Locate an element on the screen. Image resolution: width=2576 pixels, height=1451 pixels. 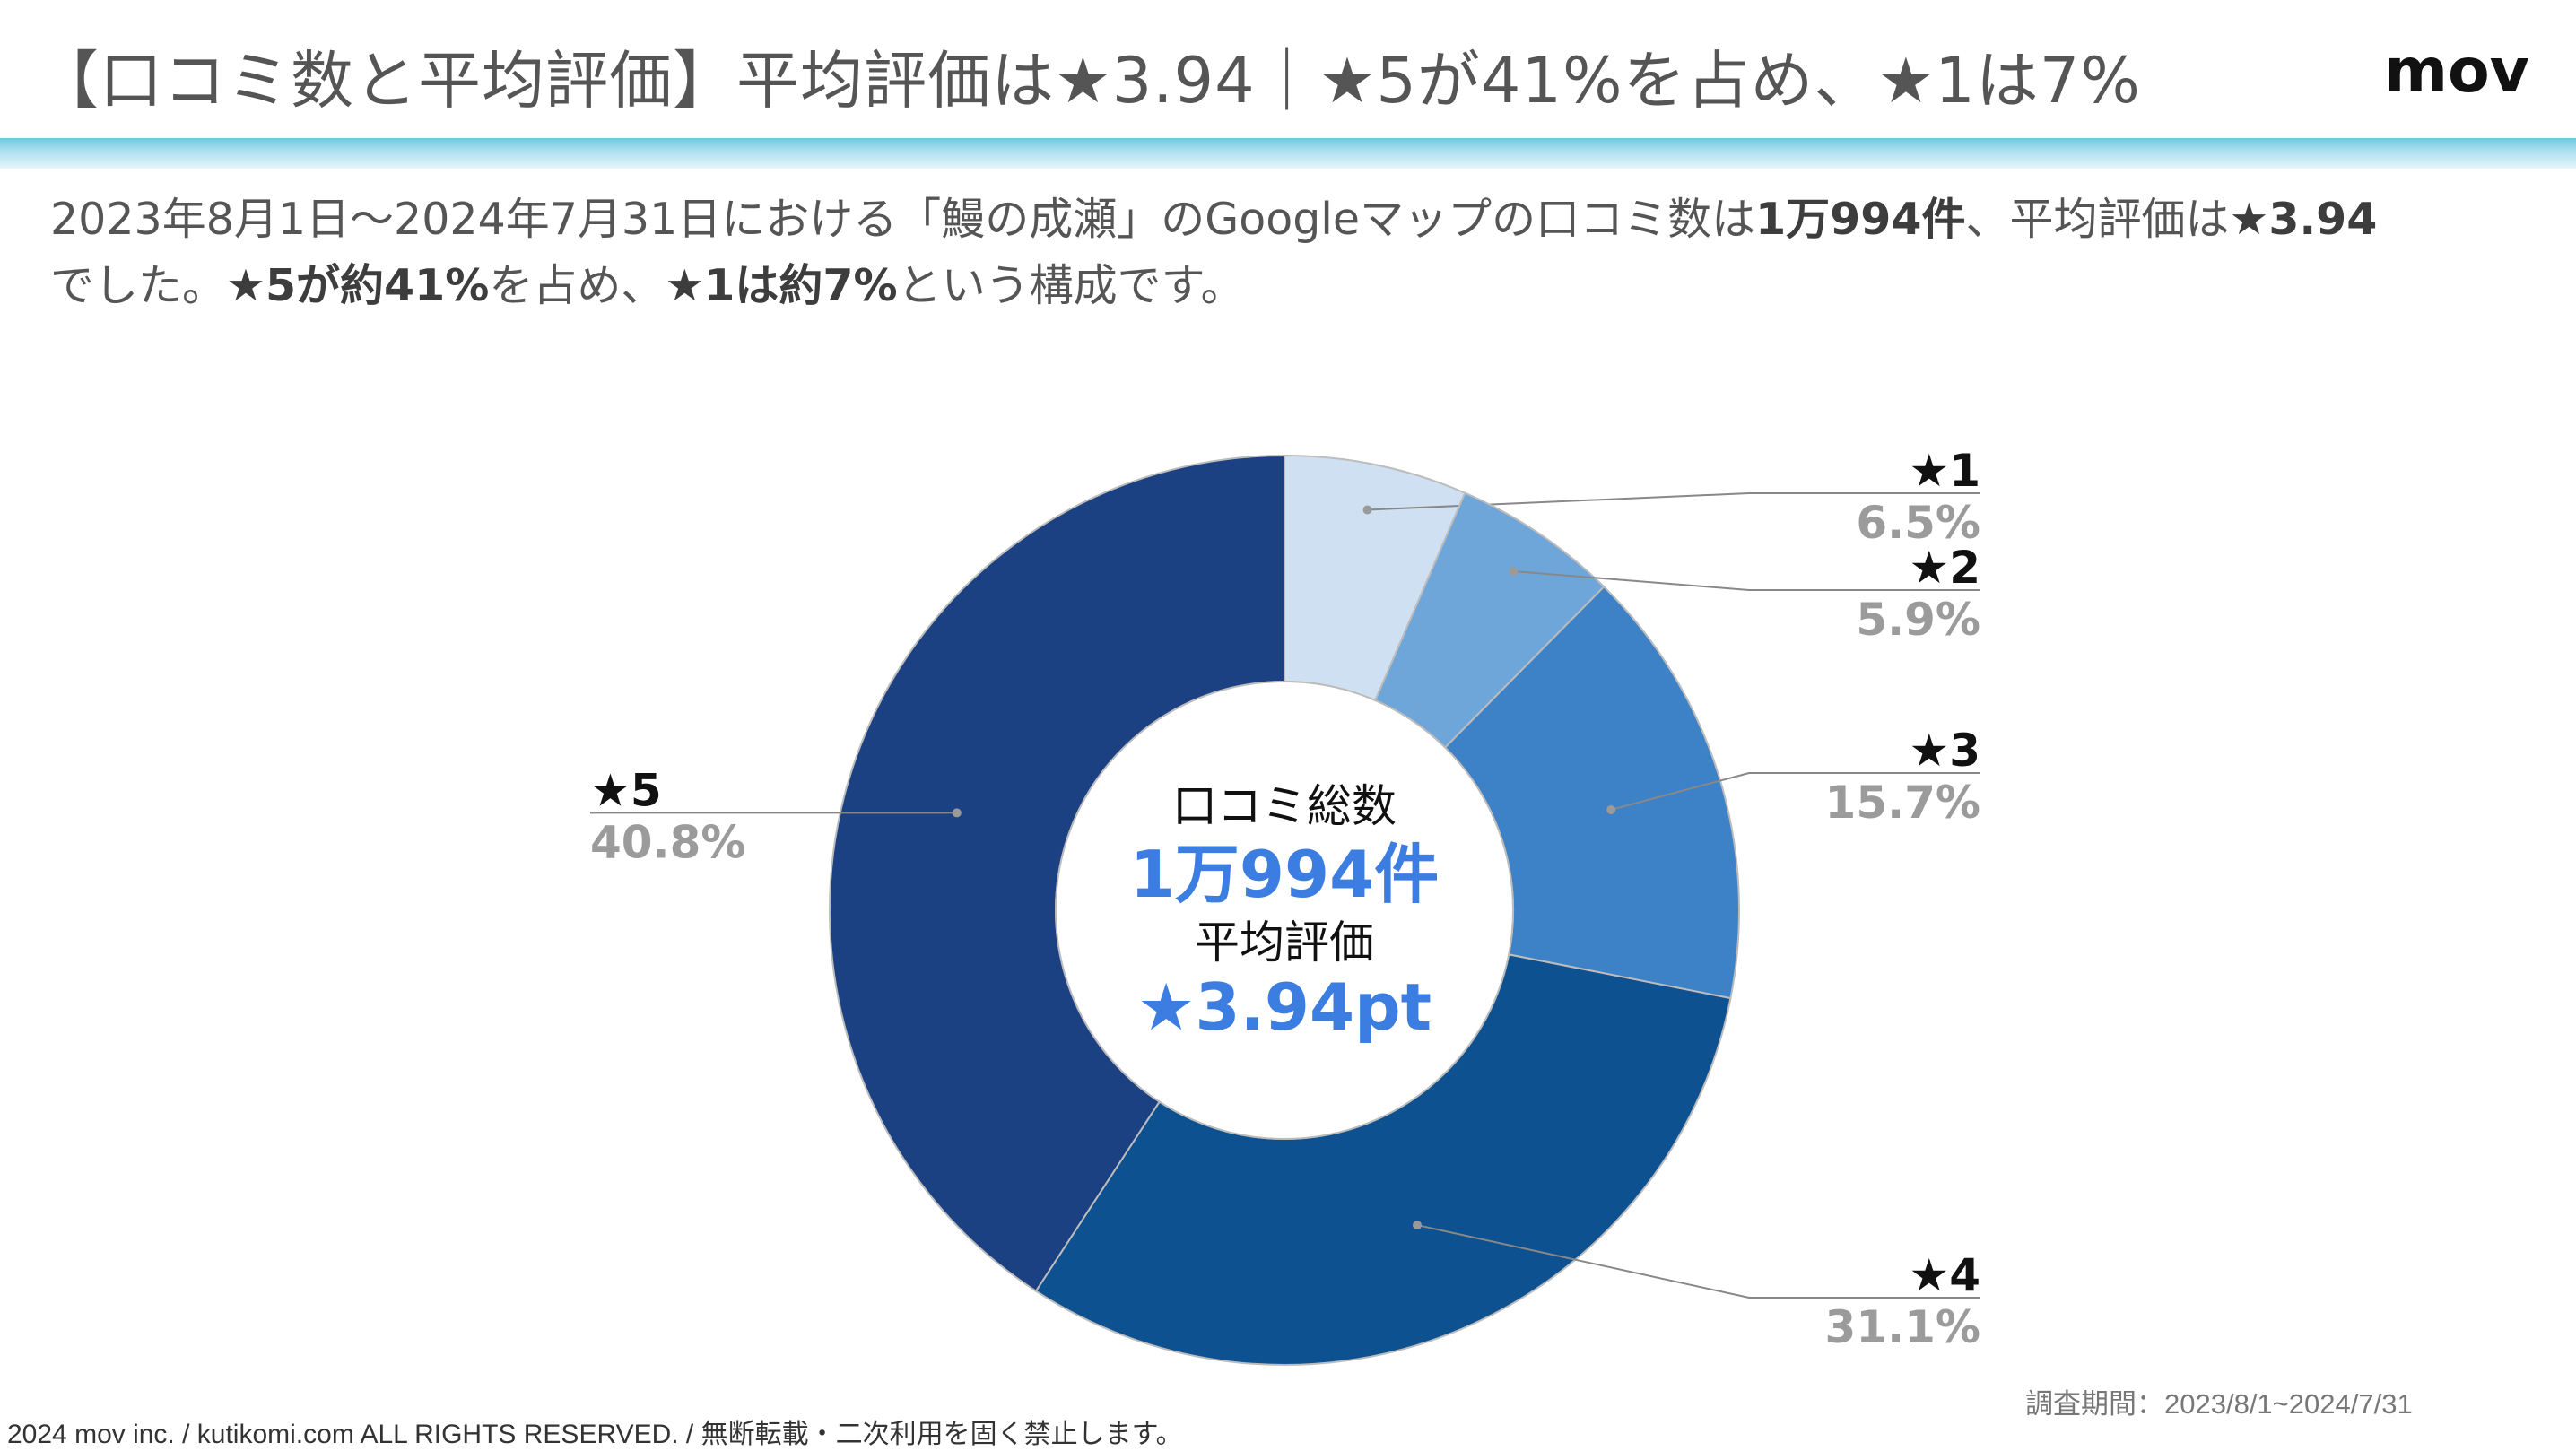
header-gradient-band is located at coordinates (1288, 154).